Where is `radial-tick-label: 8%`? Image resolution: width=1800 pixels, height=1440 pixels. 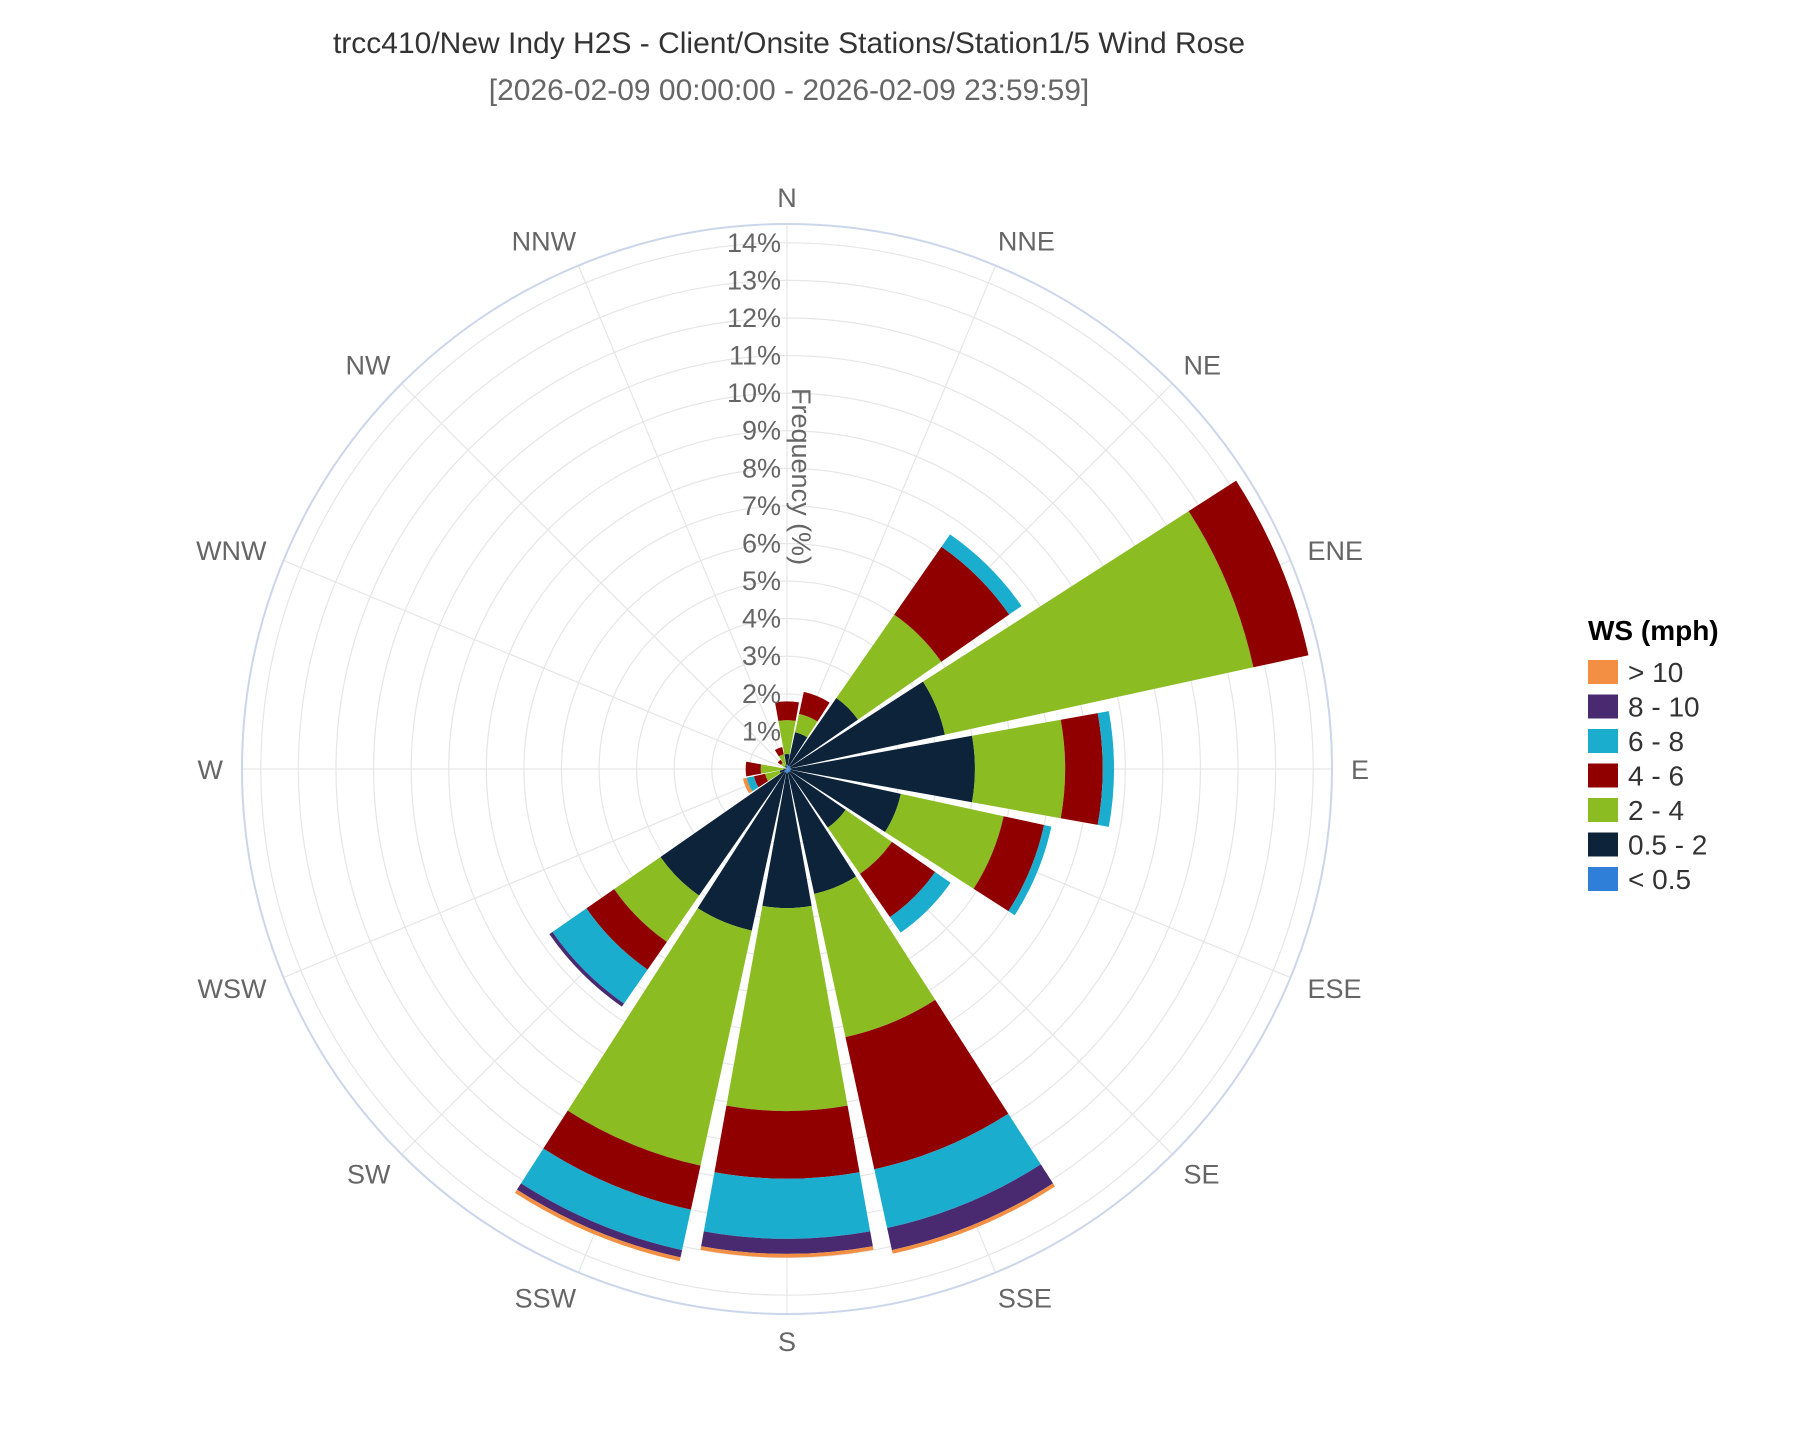 radial-tick-label: 8% is located at coordinates (761, 468).